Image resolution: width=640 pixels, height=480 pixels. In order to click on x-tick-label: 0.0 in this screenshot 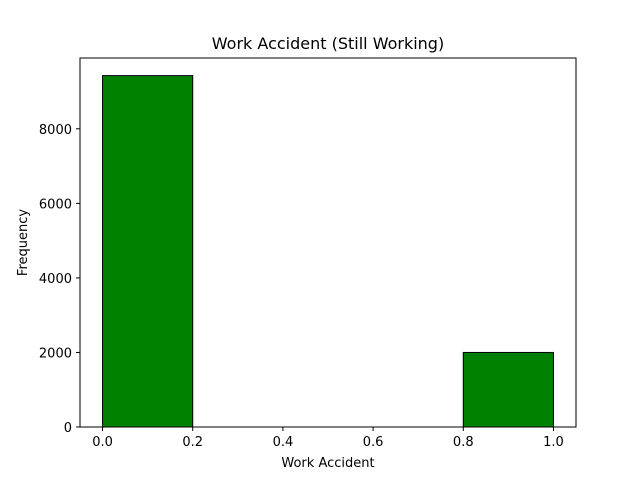, I will do `click(102, 442)`.